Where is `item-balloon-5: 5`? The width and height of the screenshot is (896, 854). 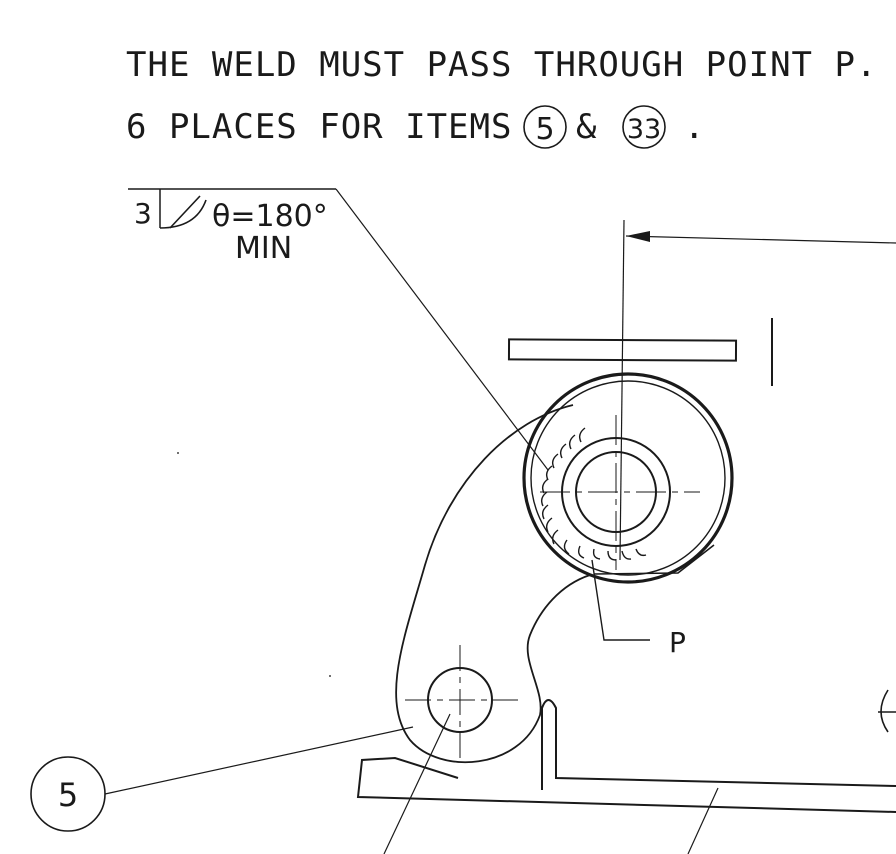 item-balloon-5: 5 is located at coordinates (222, 779).